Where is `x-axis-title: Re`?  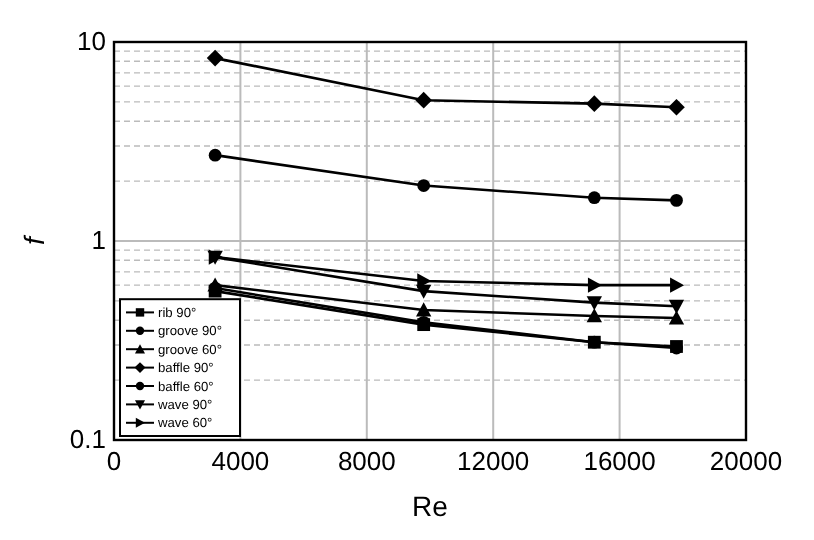 x-axis-title: Re is located at coordinates (430, 506).